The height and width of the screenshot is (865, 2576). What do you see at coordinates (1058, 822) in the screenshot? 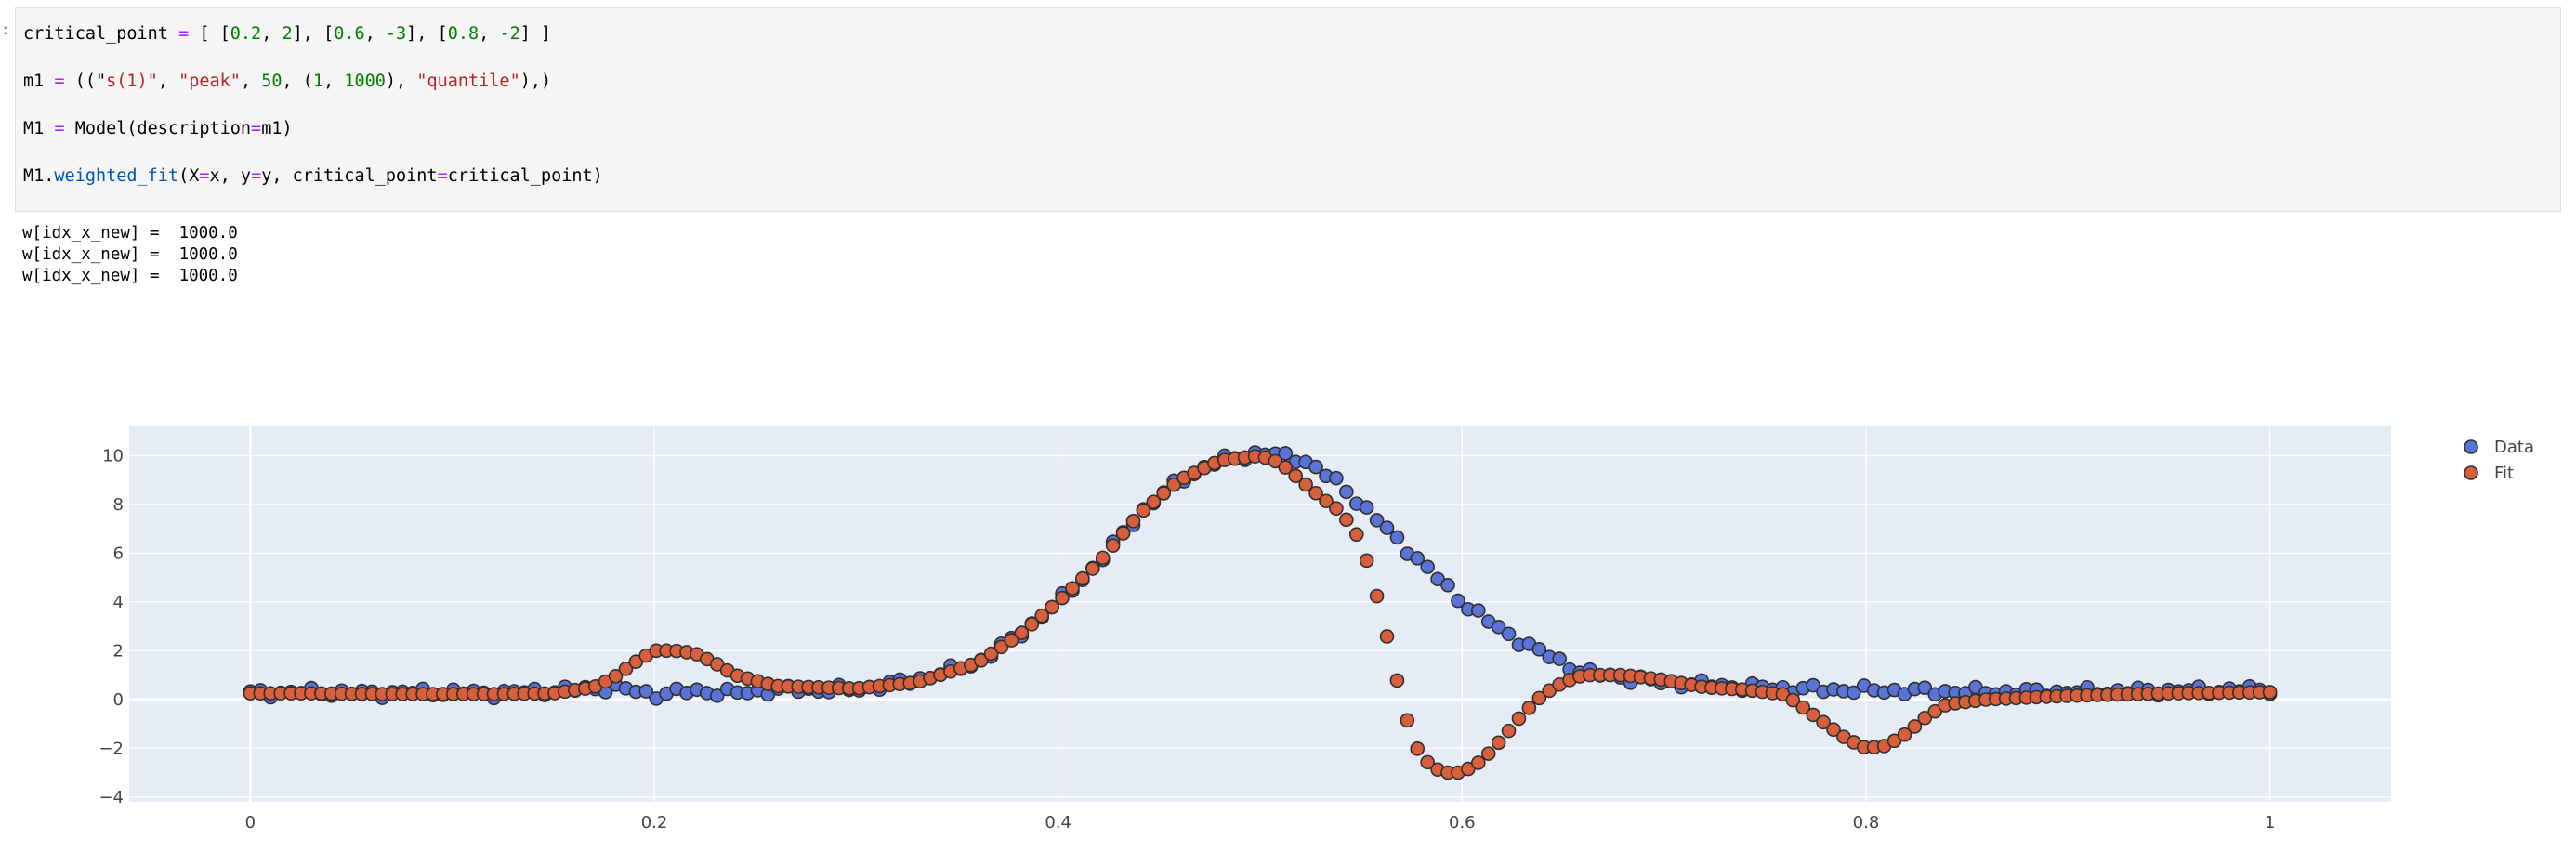
I see `x-tick-label: 0.4` at bounding box center [1058, 822].